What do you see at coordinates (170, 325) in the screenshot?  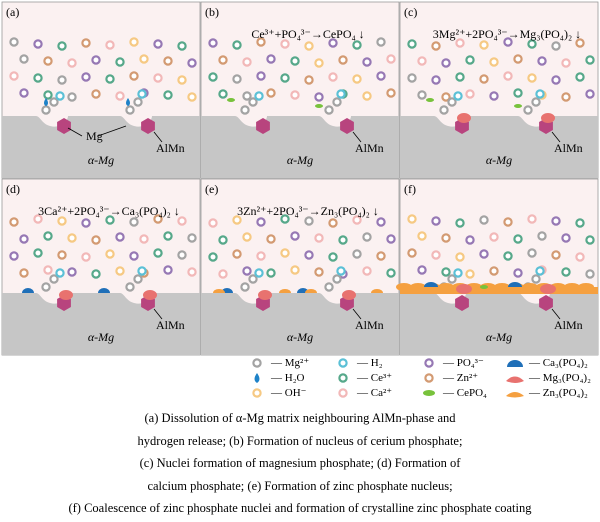 I see `almn-label: AlMn` at bounding box center [170, 325].